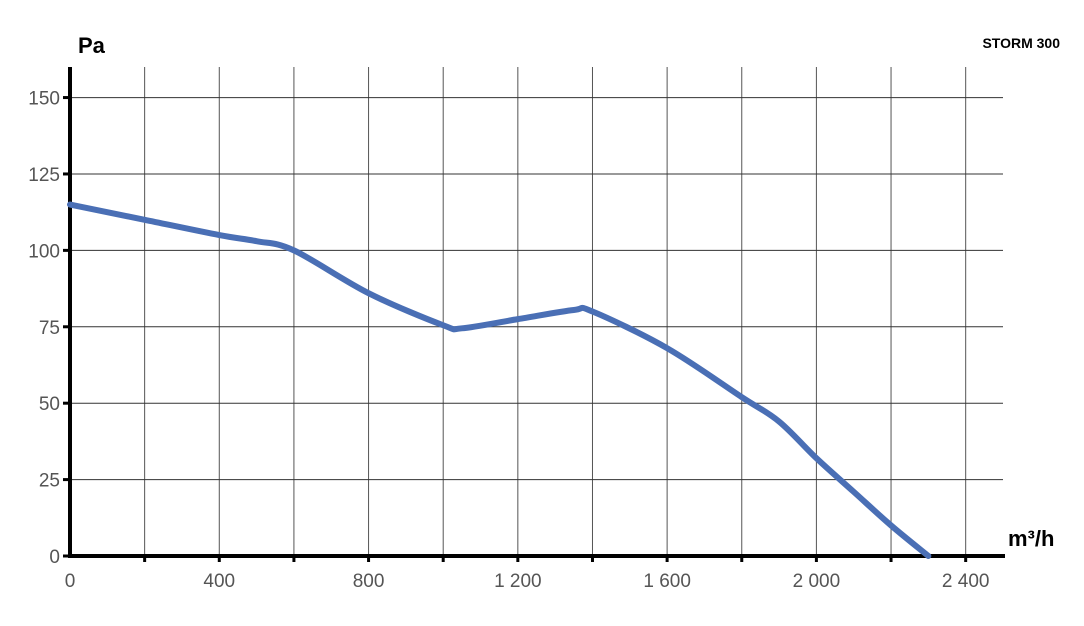  What do you see at coordinates (44, 175) in the screenshot?
I see `y-tick-label: 125` at bounding box center [44, 175].